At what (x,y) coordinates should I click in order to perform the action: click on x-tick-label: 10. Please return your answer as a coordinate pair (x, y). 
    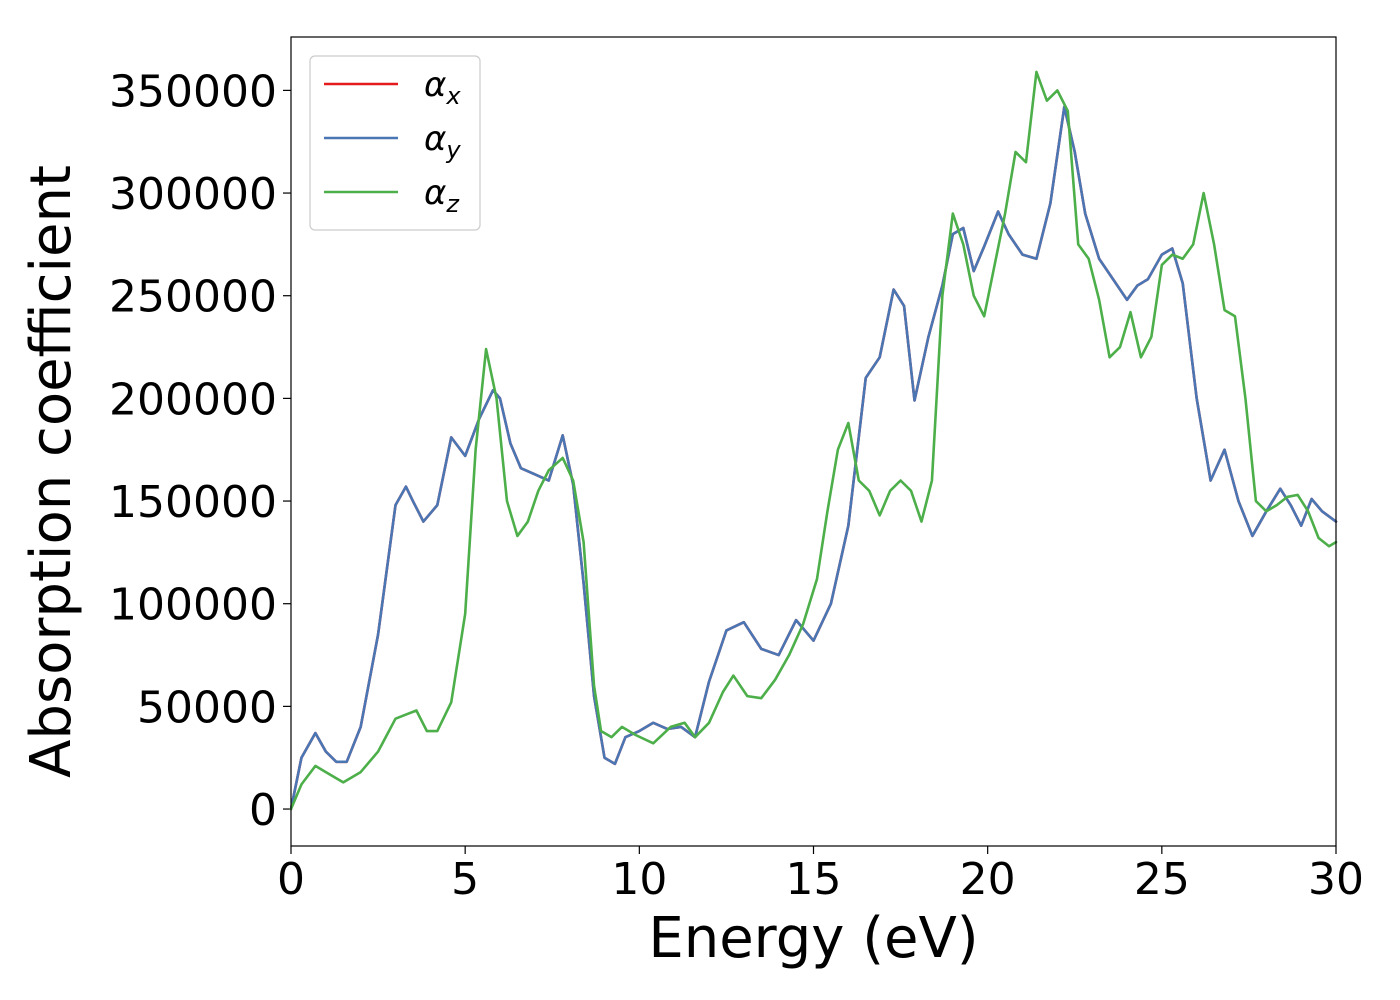
    Looking at the image, I should click on (639, 879).